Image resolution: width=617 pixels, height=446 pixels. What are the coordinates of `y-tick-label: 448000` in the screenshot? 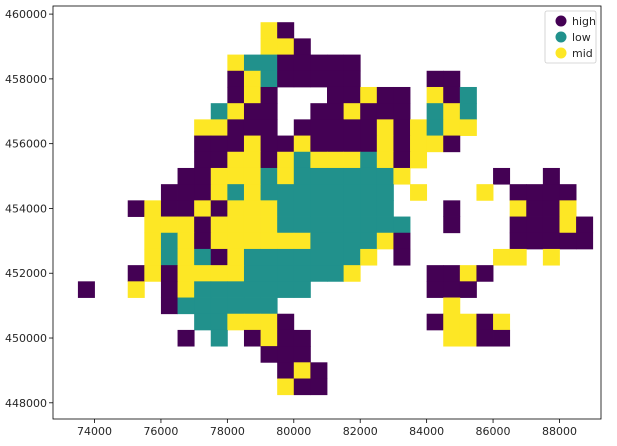 It's located at (26, 403).